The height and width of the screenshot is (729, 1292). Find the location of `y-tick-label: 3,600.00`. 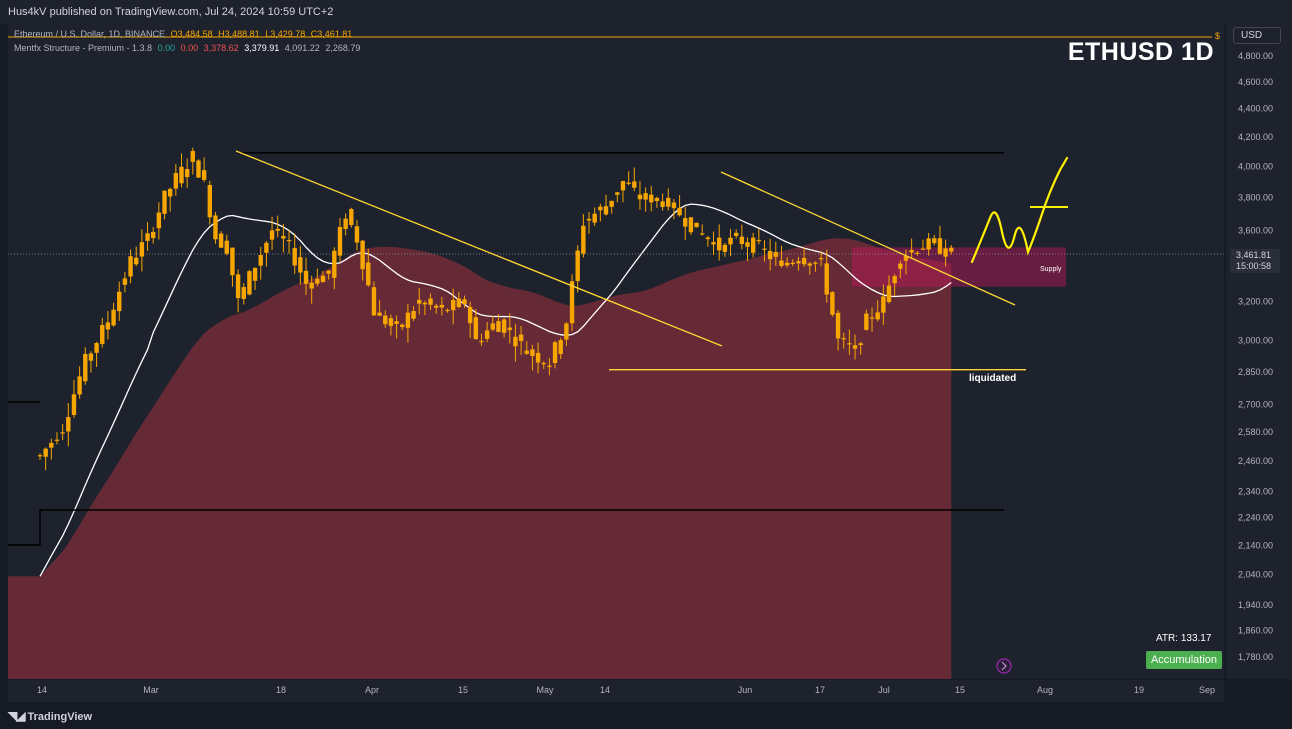

y-tick-label: 3,600.00 is located at coordinates (1255, 230).